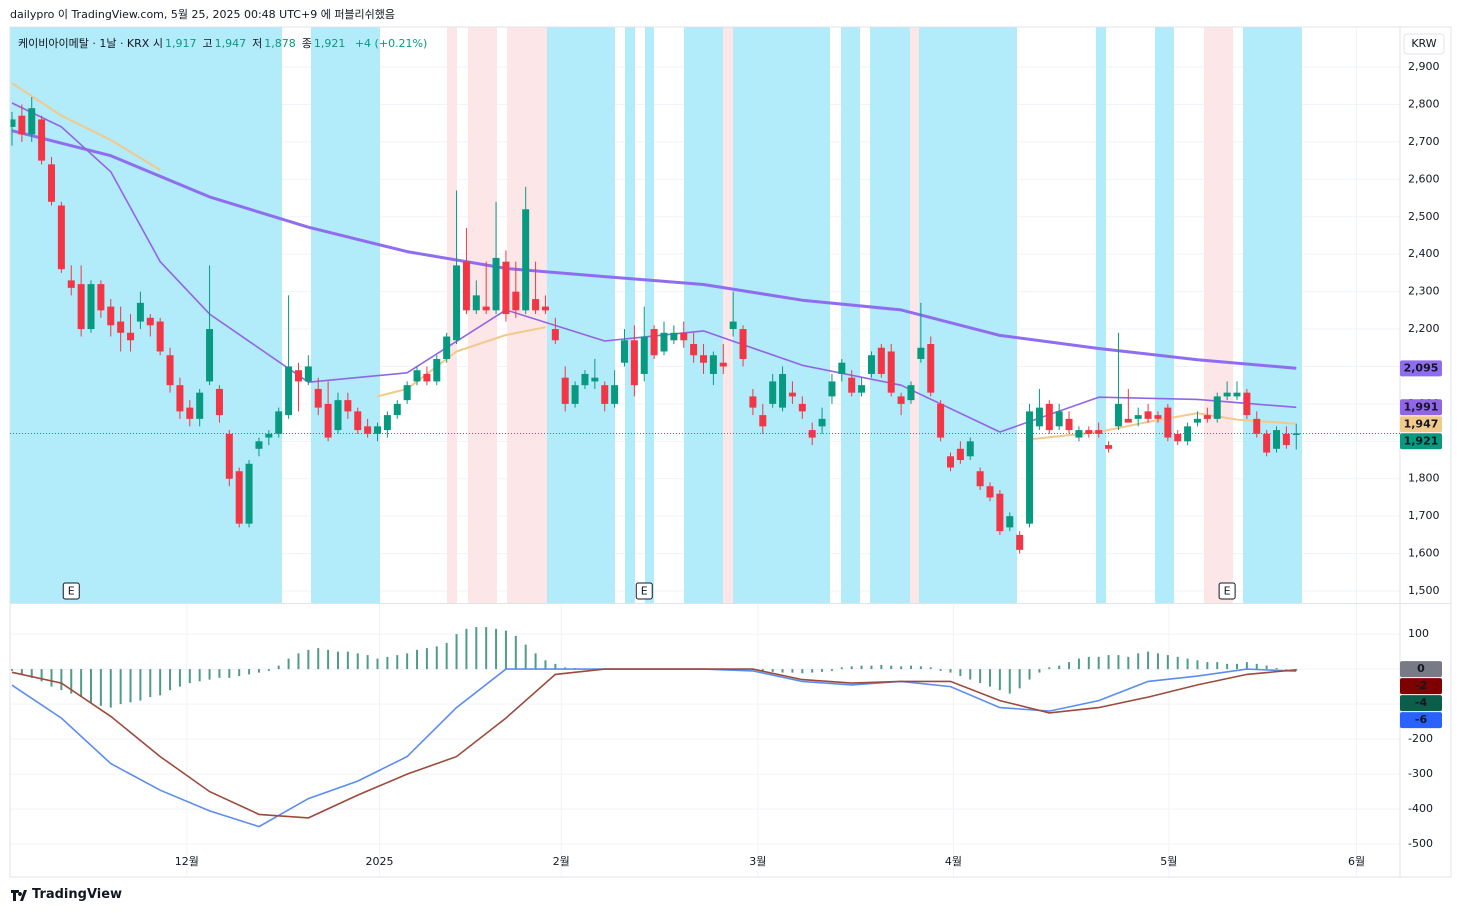 Image resolution: width=1461 pixels, height=913 pixels. Describe the element at coordinates (84, 43) in the screenshot. I see `symbol: 케이비아이메탈 · 1날 · KRX` at that location.